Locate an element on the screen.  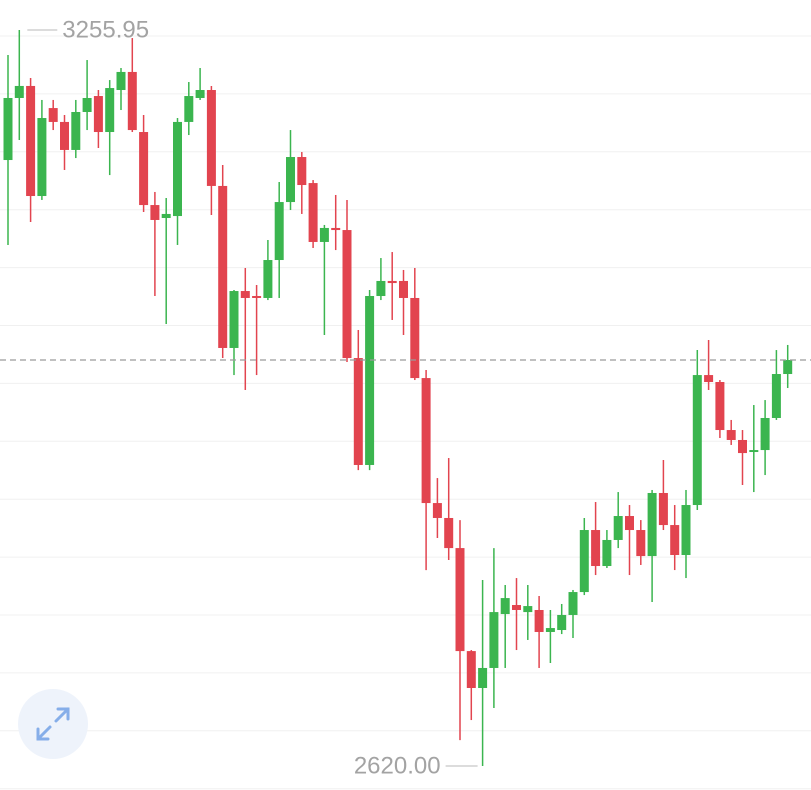
expand-icon is located at coordinates (53, 724).